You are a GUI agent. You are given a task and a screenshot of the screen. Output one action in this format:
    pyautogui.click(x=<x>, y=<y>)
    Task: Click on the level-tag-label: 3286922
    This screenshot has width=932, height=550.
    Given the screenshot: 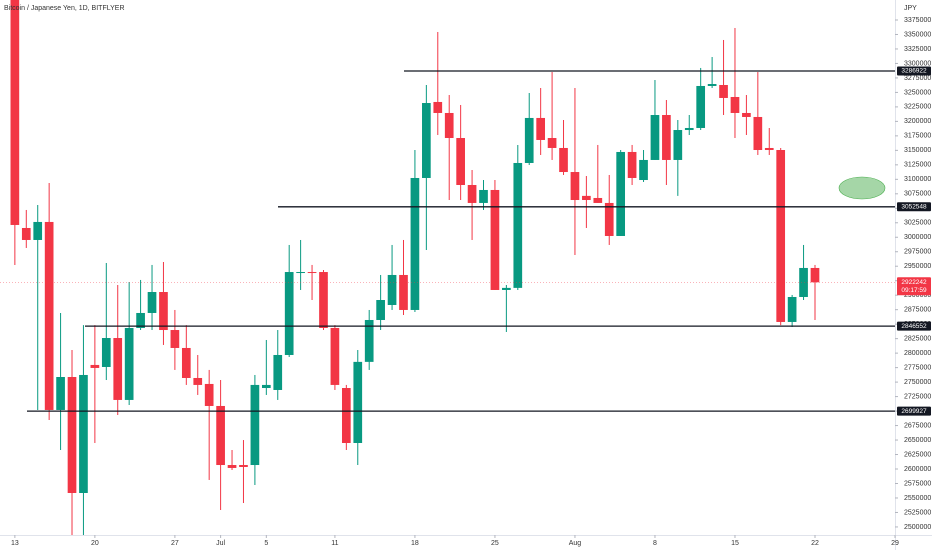 What is the action you would take?
    pyautogui.click(x=914, y=71)
    